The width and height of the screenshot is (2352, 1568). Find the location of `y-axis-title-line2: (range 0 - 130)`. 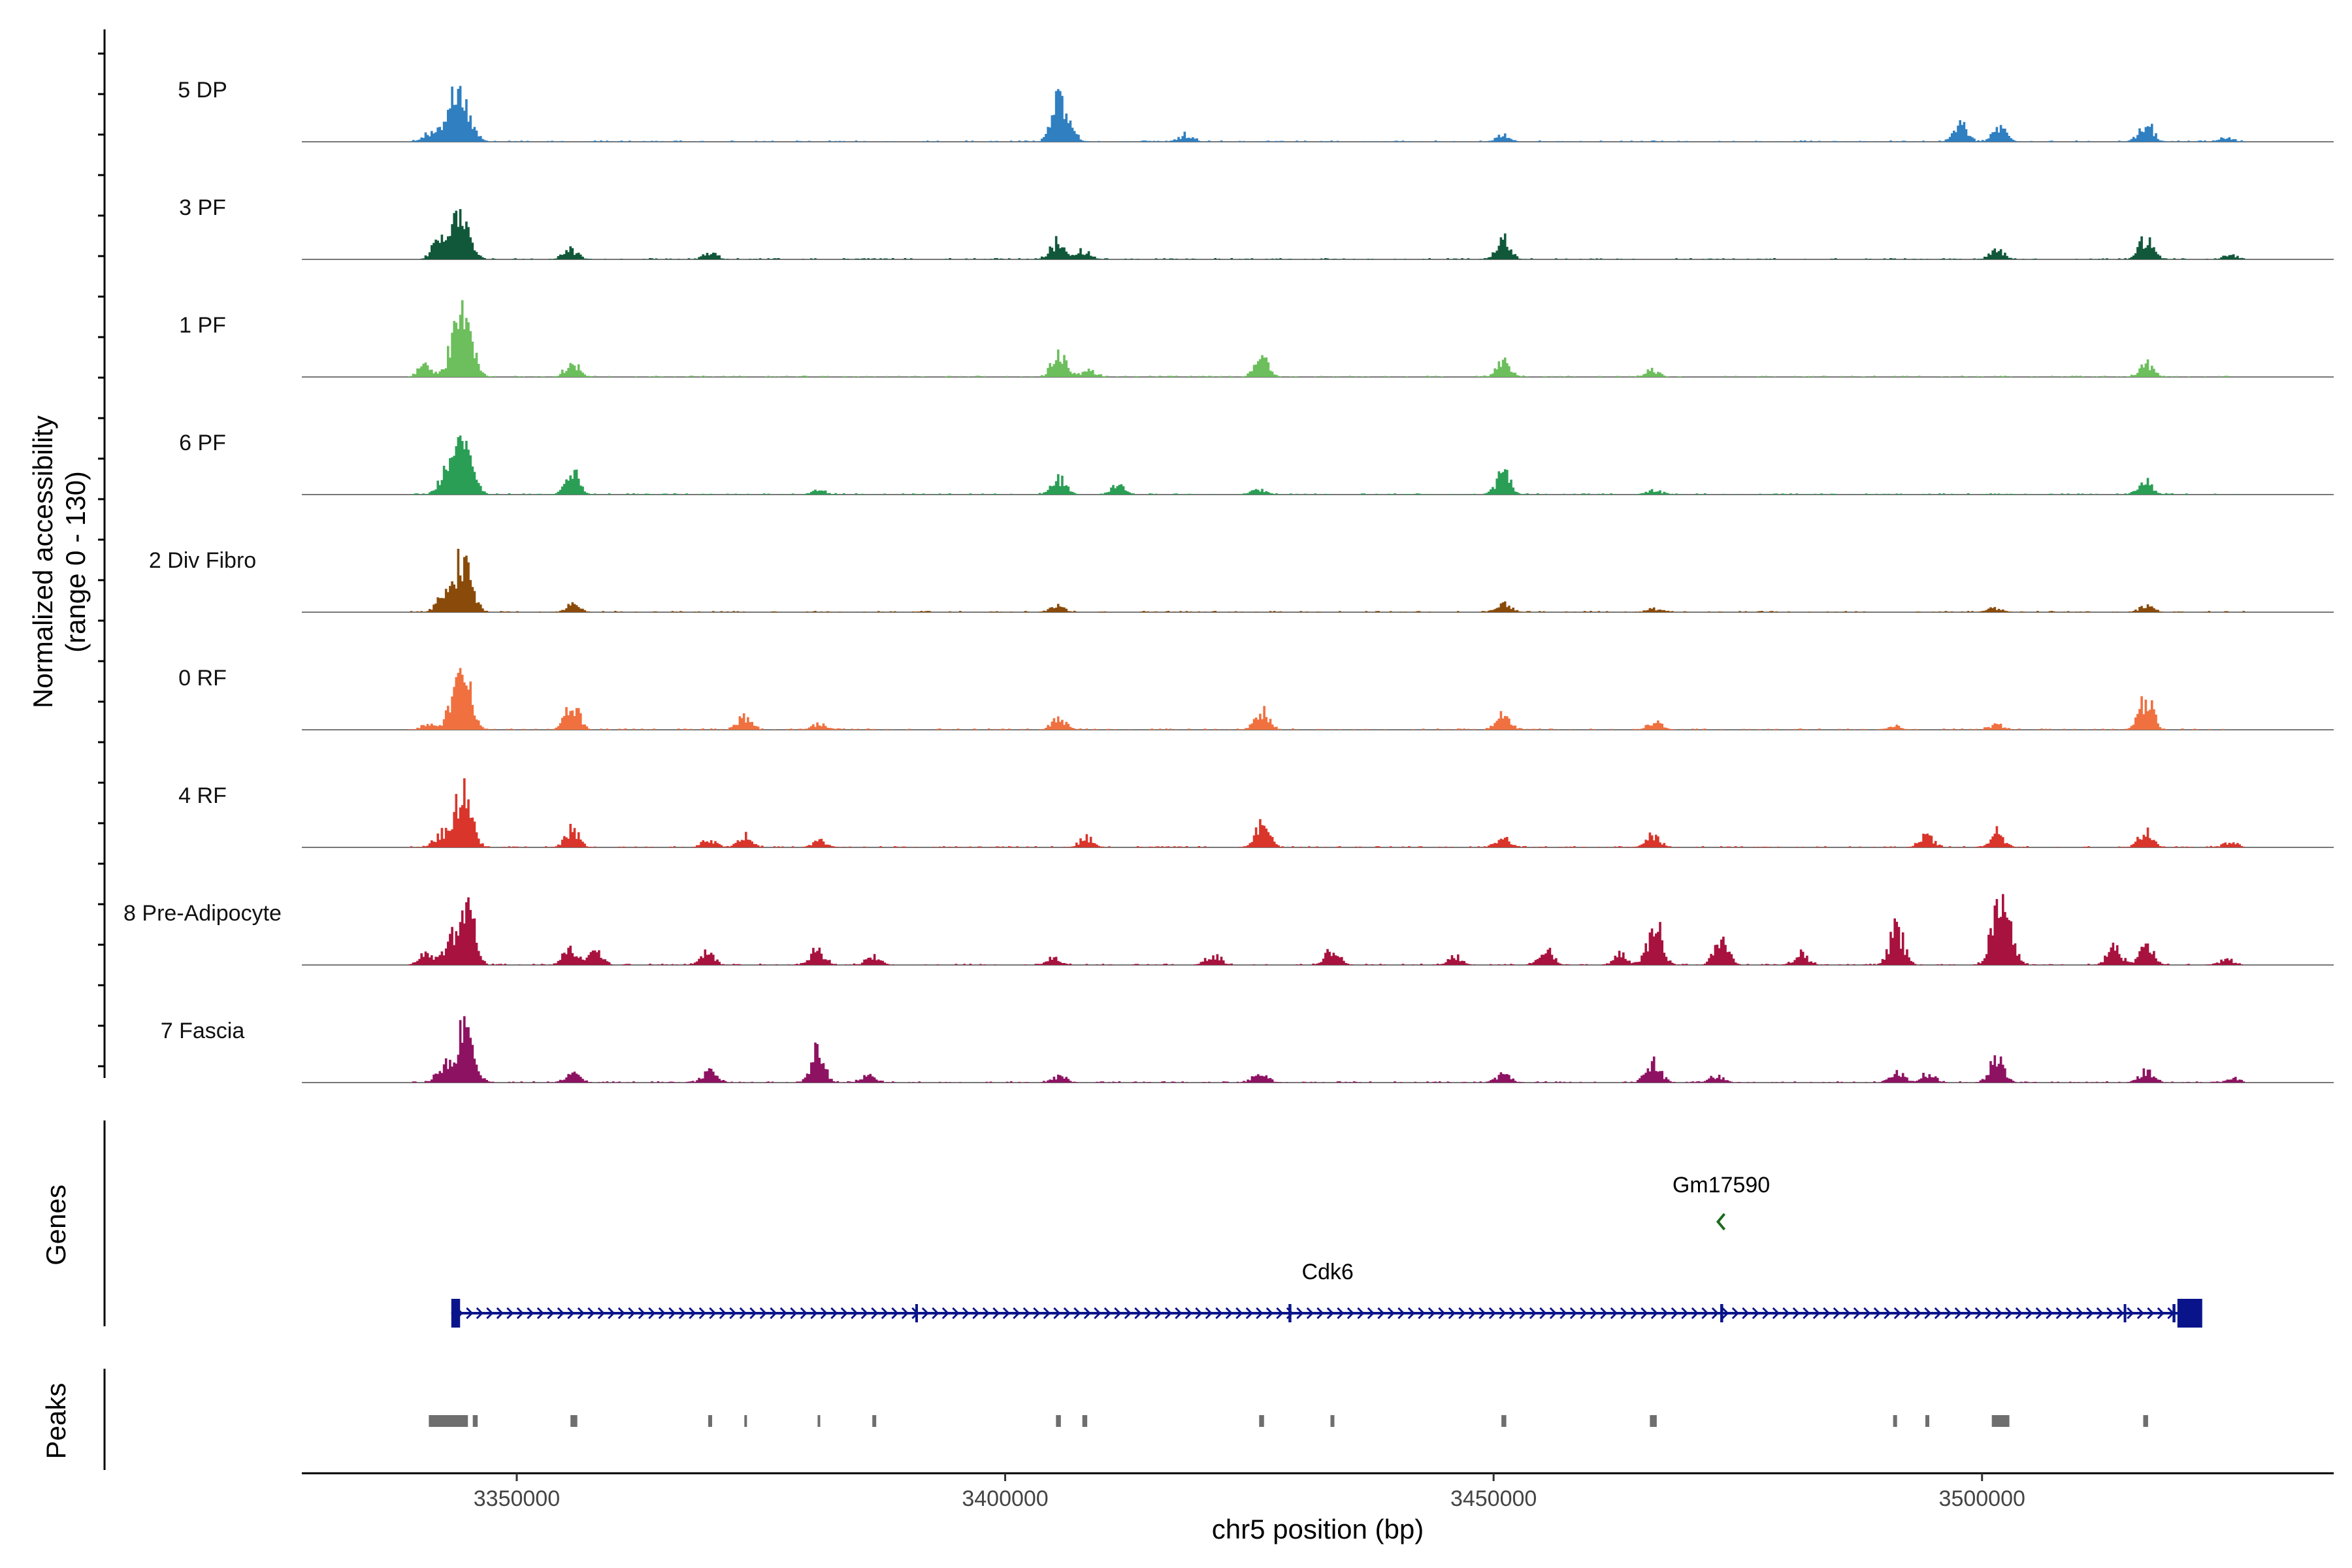

y-axis-title-line2: (range 0 - 130) is located at coordinates (75, 562).